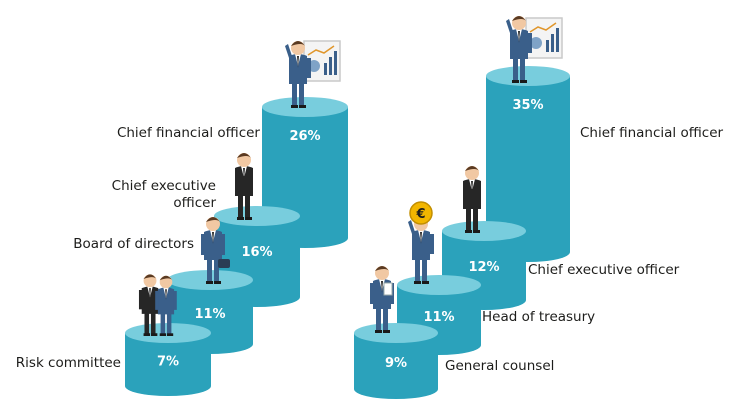 This screenshot has height=410, width=730. Describe the element at coordinates (500, 366) in the screenshot. I see `right-label-general-counsel: General counsel` at that location.